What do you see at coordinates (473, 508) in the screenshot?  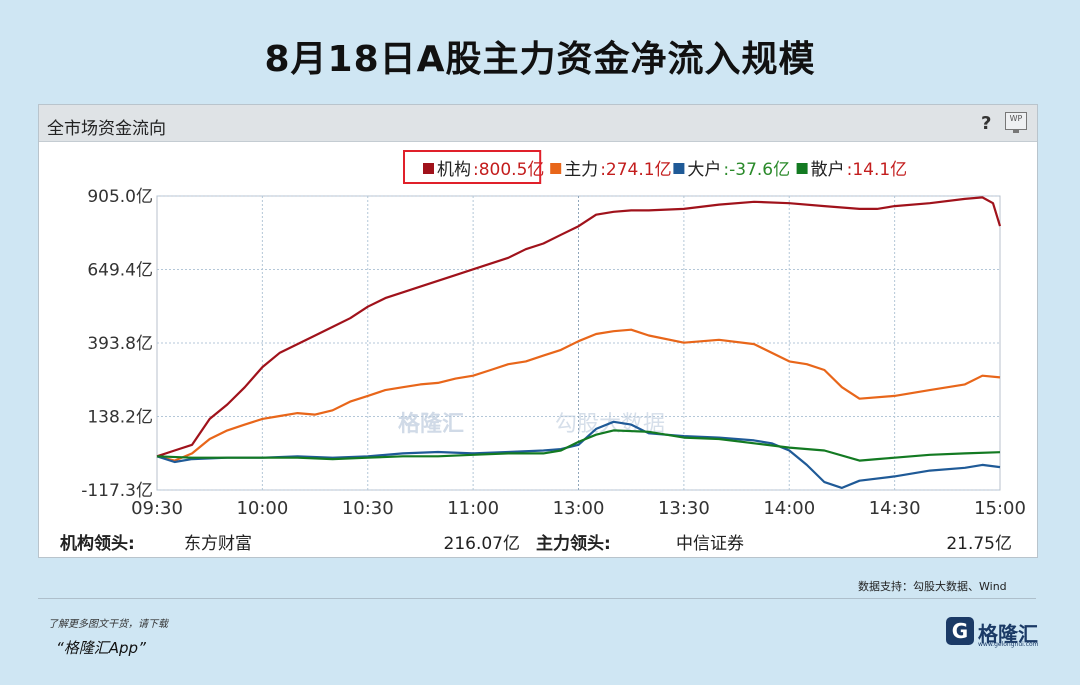 I see `x-tick-label: 11:00` at bounding box center [473, 508].